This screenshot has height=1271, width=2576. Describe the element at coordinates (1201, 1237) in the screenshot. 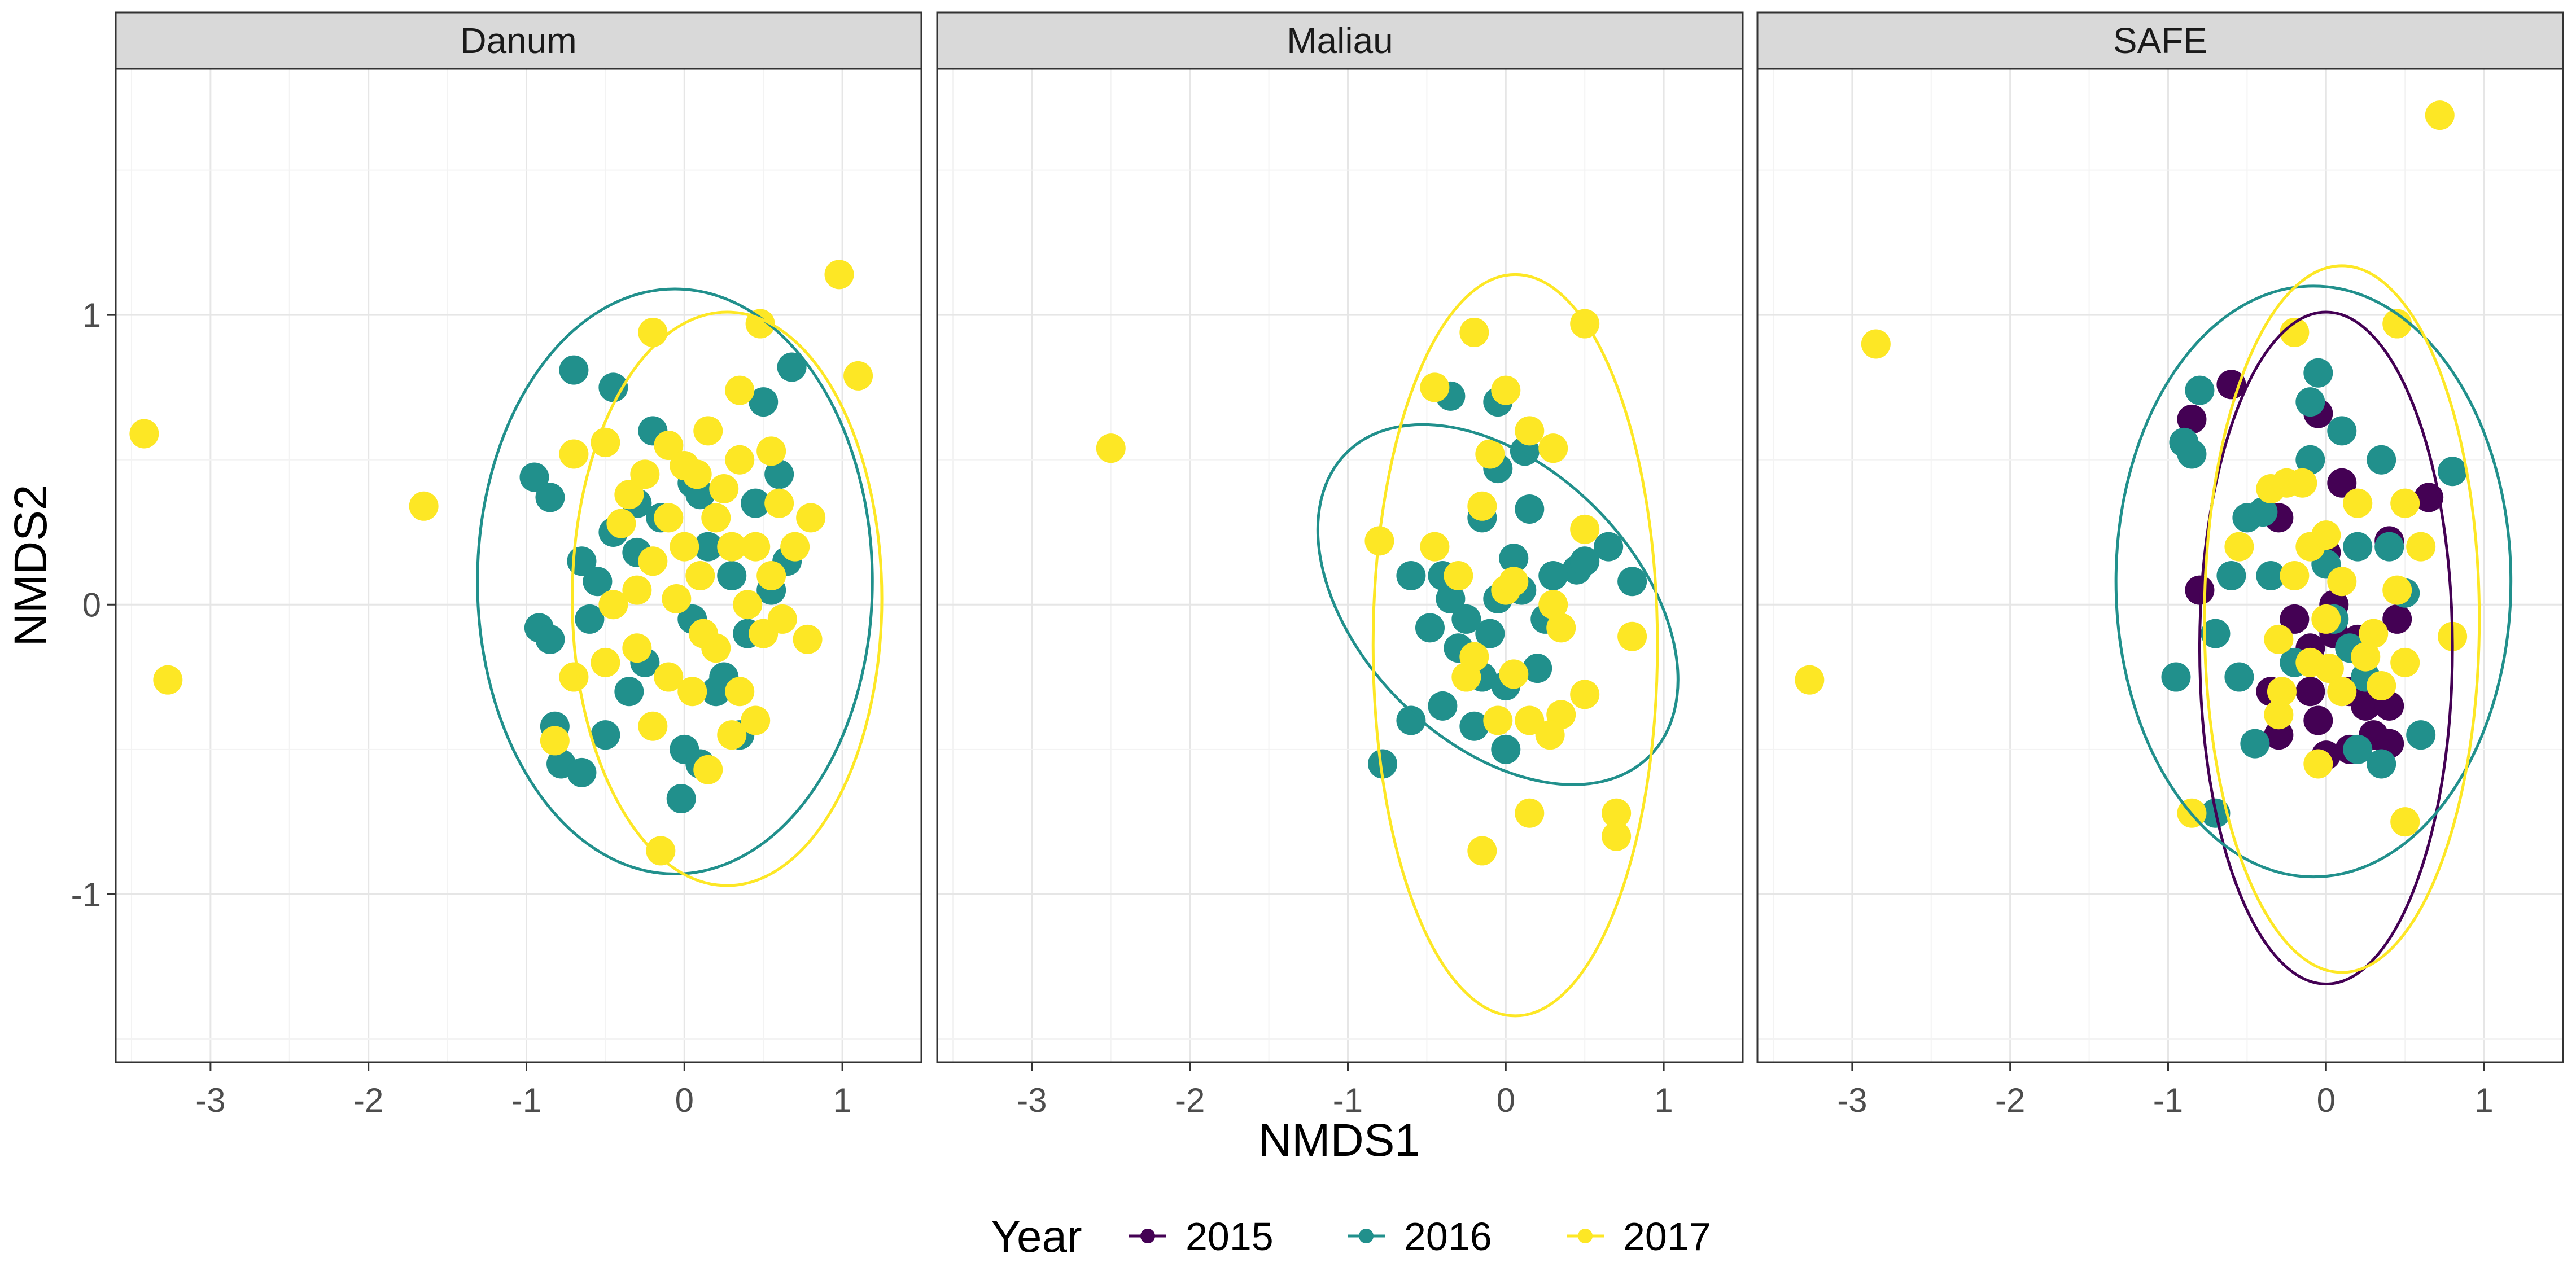

I see `legend-item-2015: 2015` at that location.